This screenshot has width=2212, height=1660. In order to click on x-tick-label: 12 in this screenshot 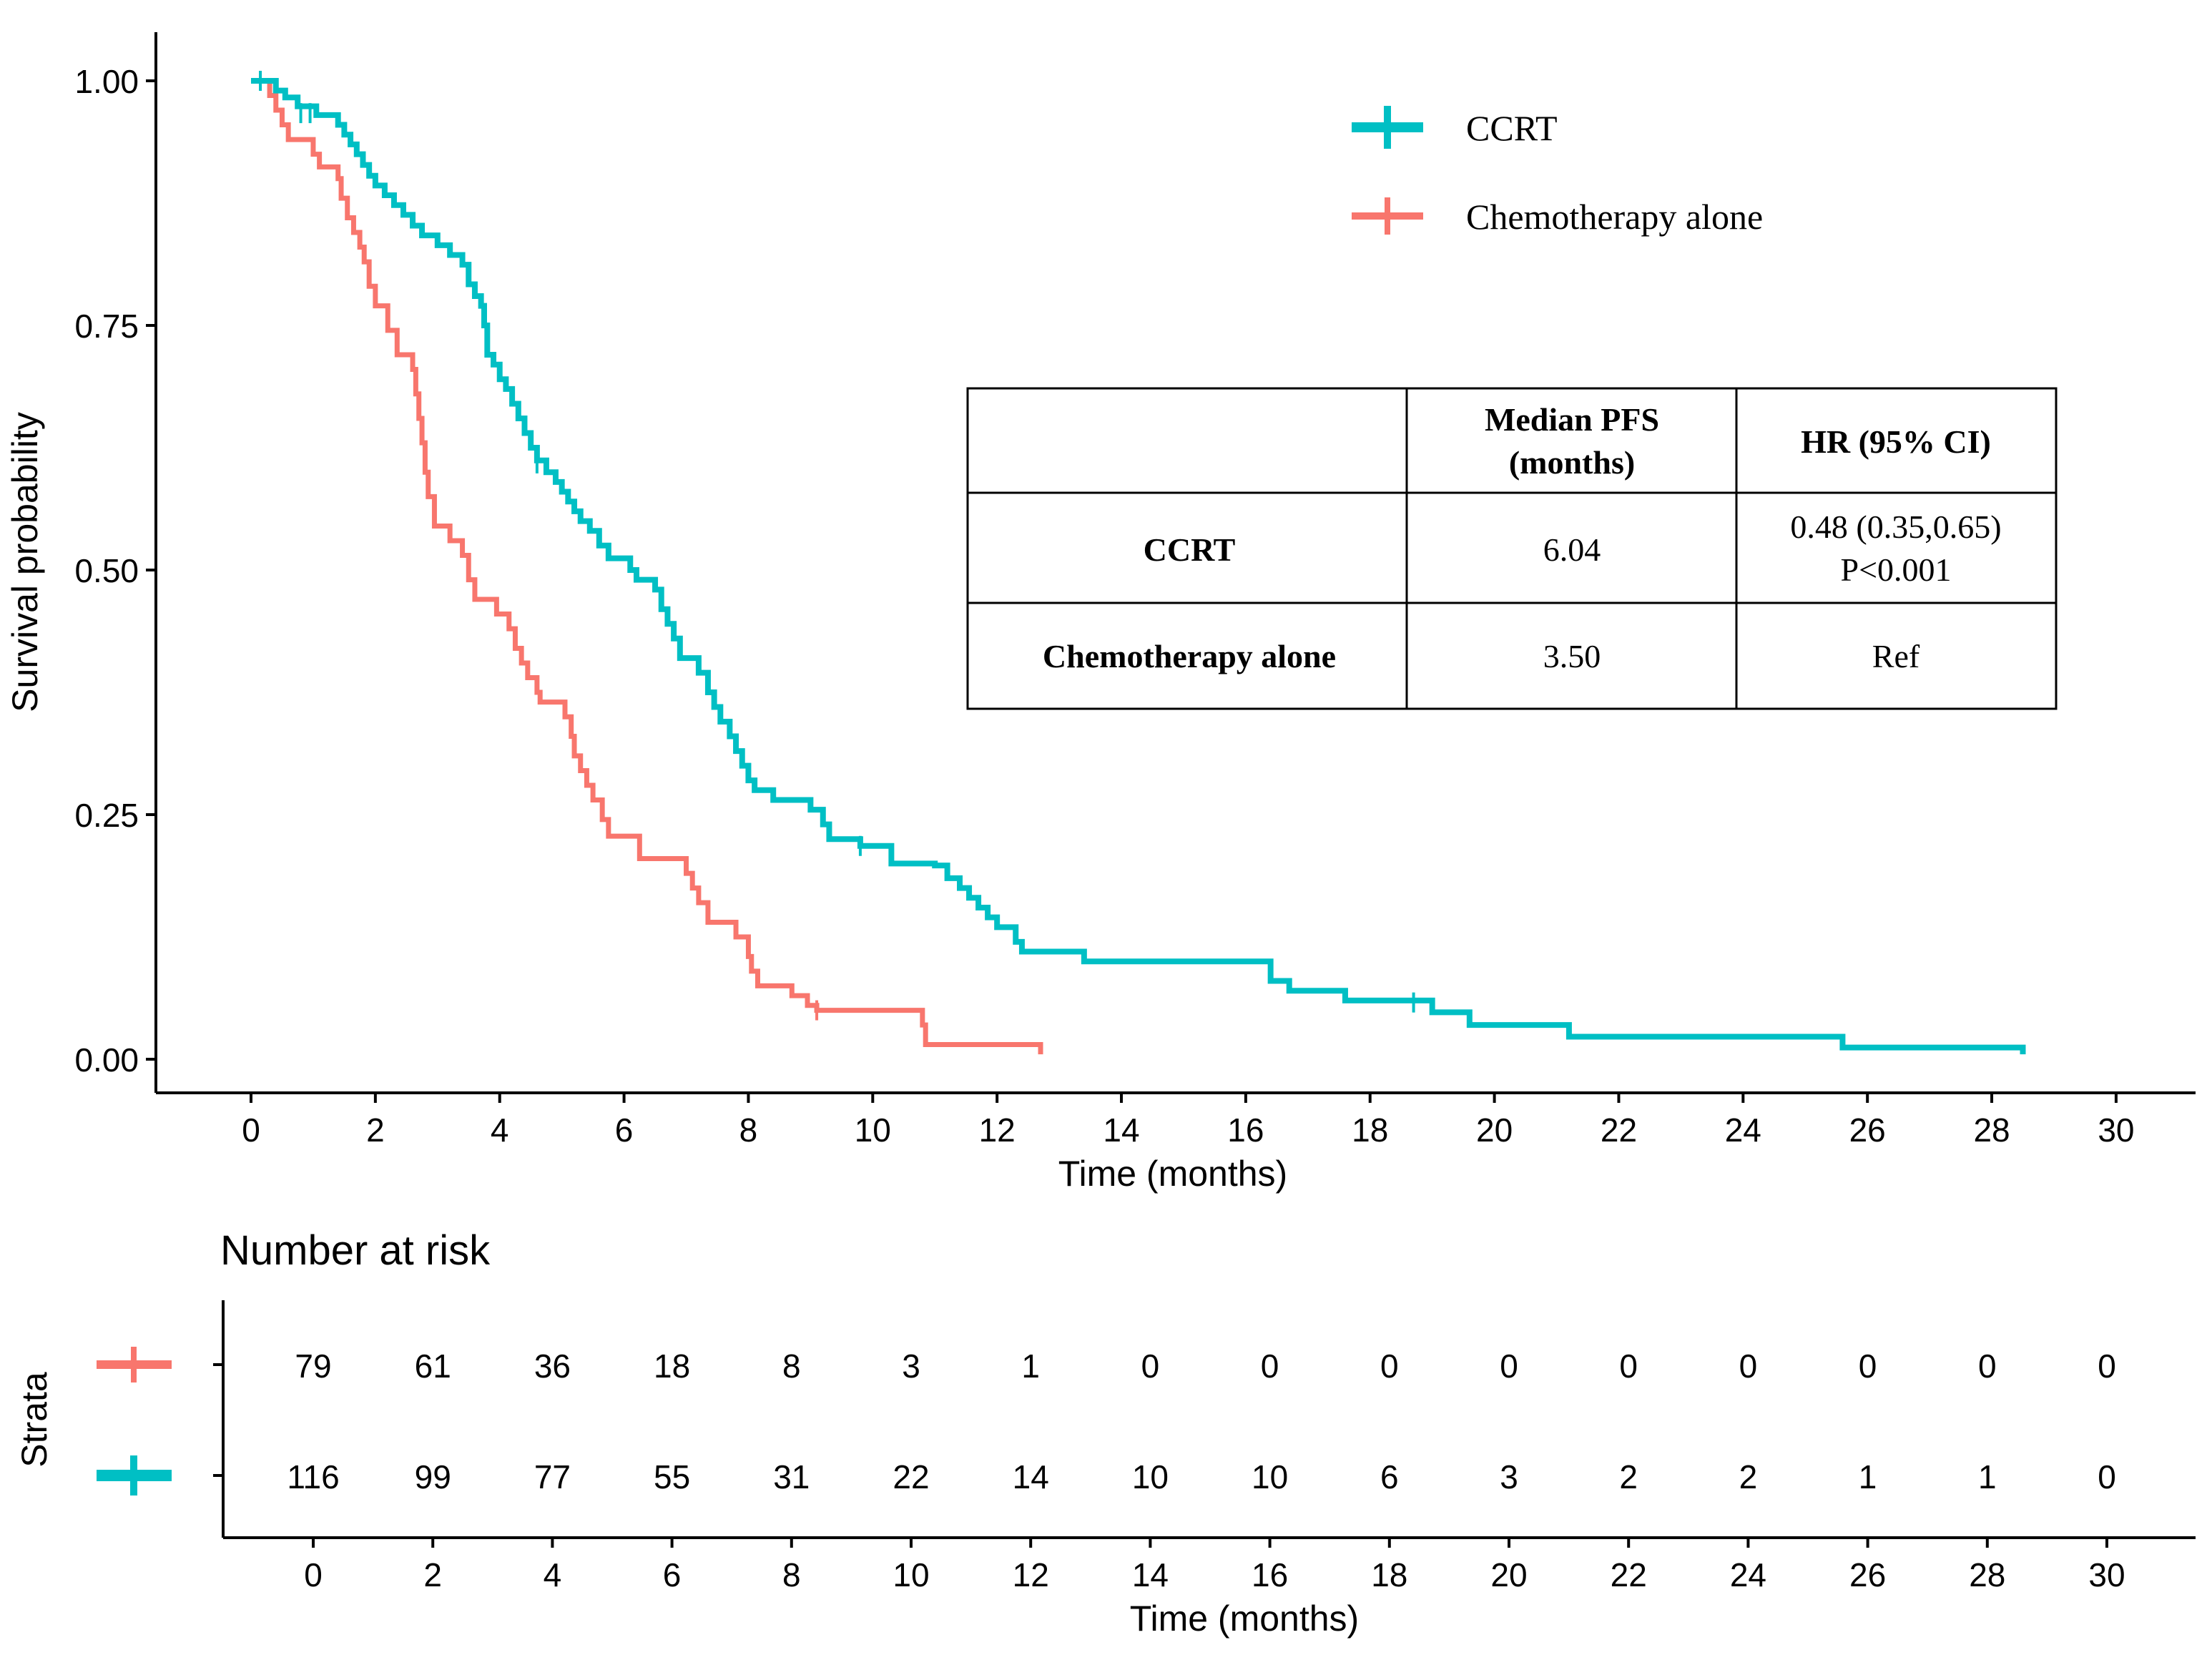, I will do `click(998, 1130)`.